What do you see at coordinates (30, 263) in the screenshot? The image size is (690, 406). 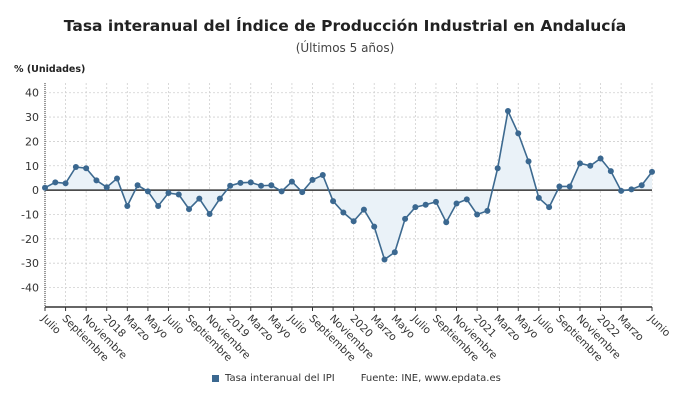 I see `y-tick-label: -30` at bounding box center [30, 263].